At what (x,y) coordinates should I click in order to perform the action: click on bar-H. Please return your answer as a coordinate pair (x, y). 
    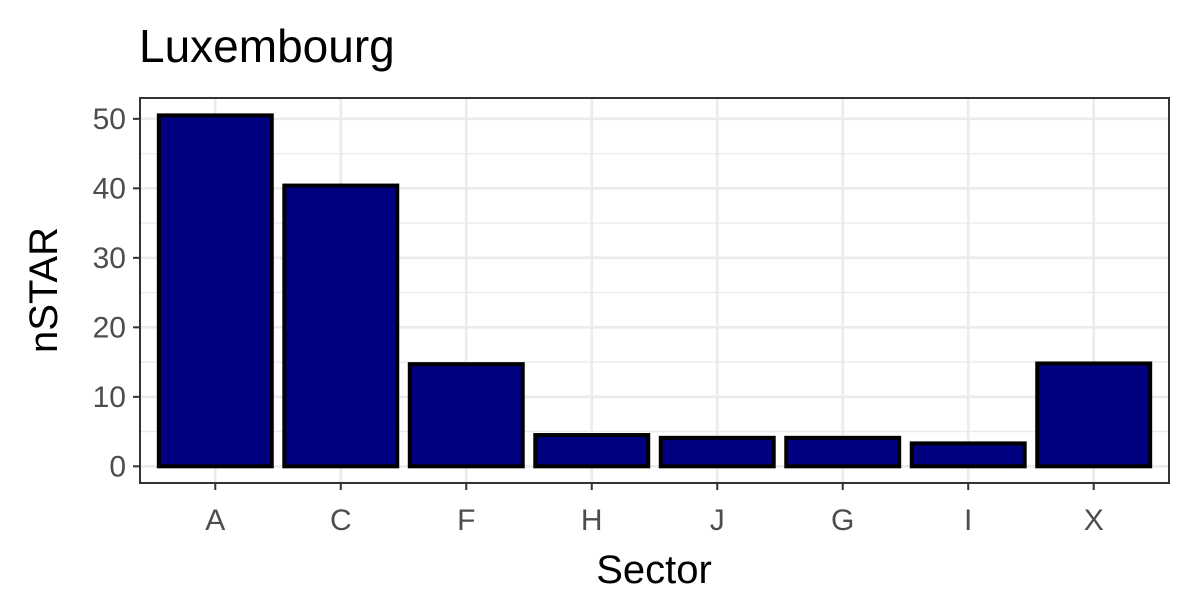
    Looking at the image, I should click on (592, 451).